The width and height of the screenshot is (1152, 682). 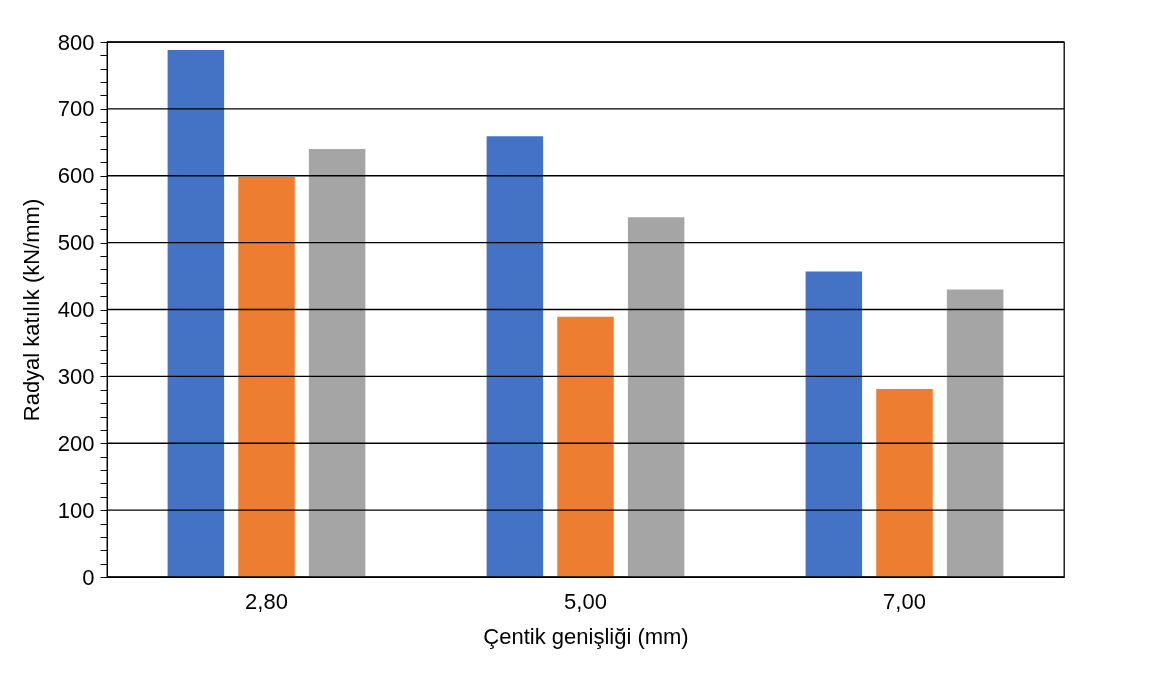 What do you see at coordinates (76, 510) in the screenshot?
I see `y-tick-label: 100` at bounding box center [76, 510].